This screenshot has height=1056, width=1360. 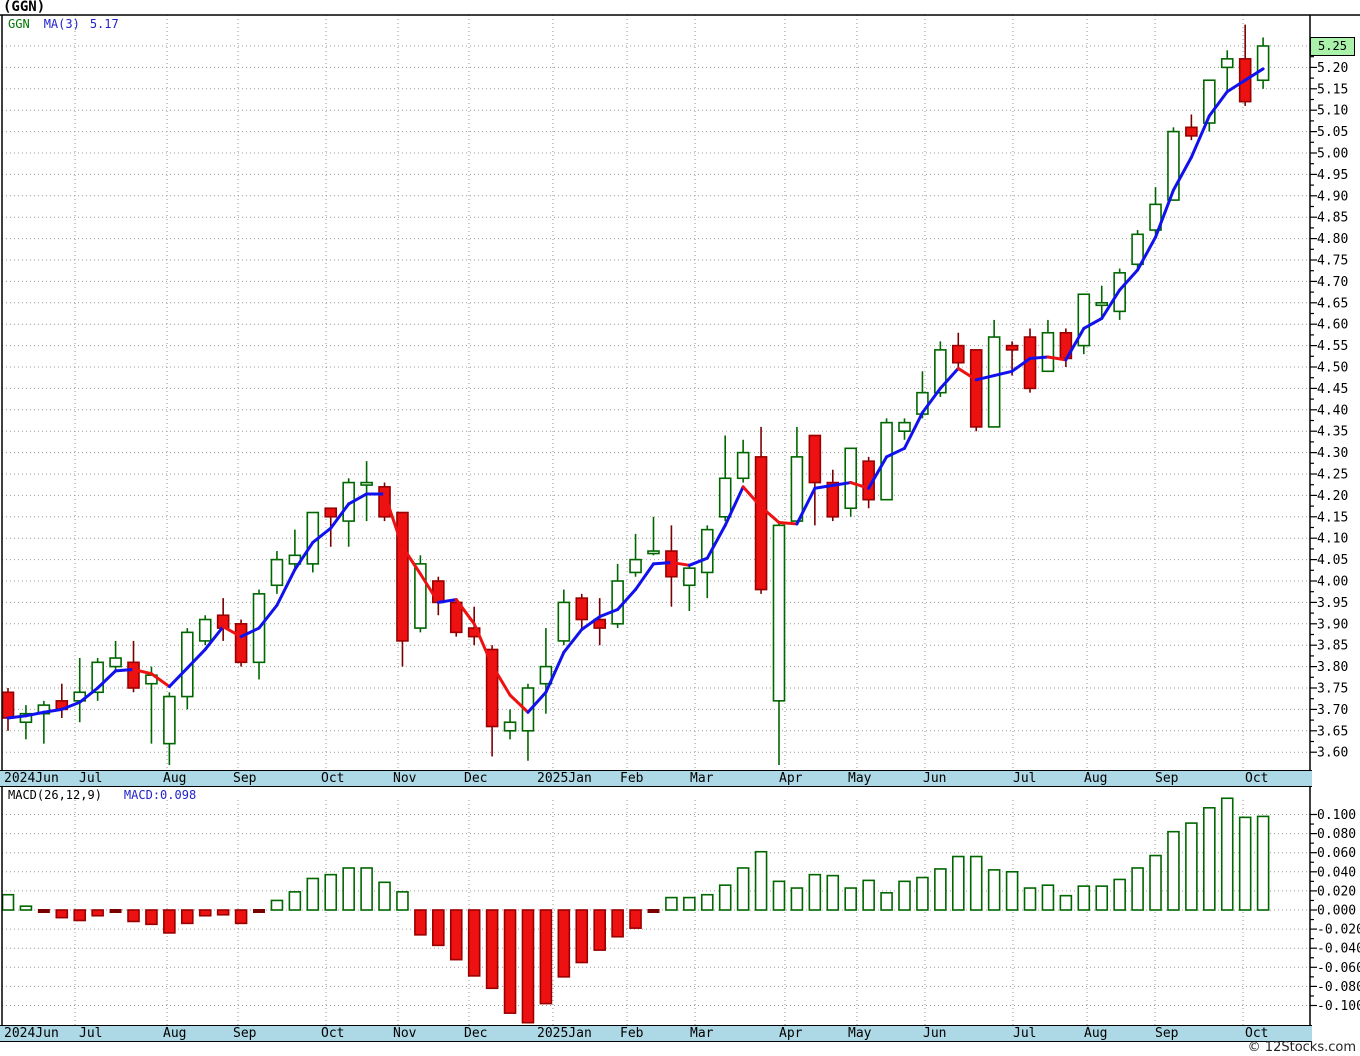 What do you see at coordinates (1332, 346) in the screenshot?
I see `price-axis-label: 4.55` at bounding box center [1332, 346].